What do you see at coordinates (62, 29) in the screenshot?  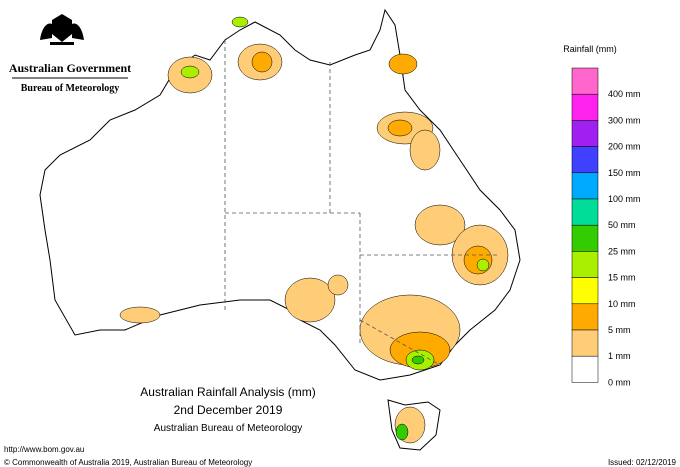 I see `coat-of-arms` at bounding box center [62, 29].